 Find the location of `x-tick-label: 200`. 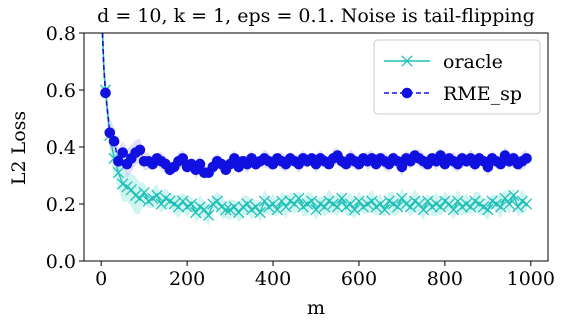

x-tick-label: 200 is located at coordinates (187, 279).